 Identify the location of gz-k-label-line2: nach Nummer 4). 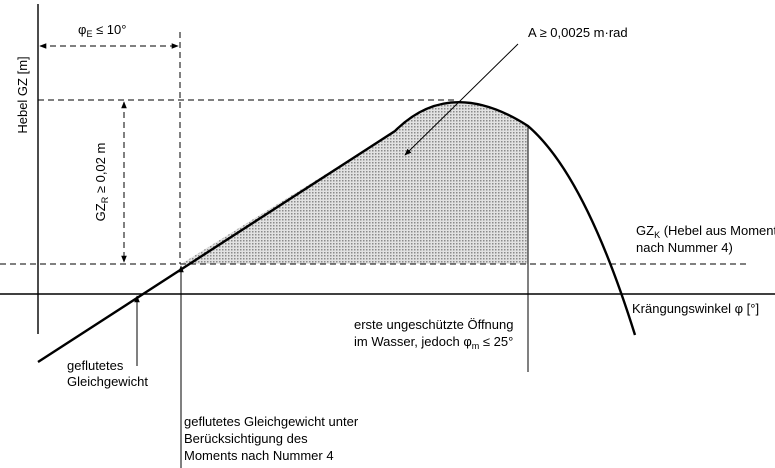
(684, 247).